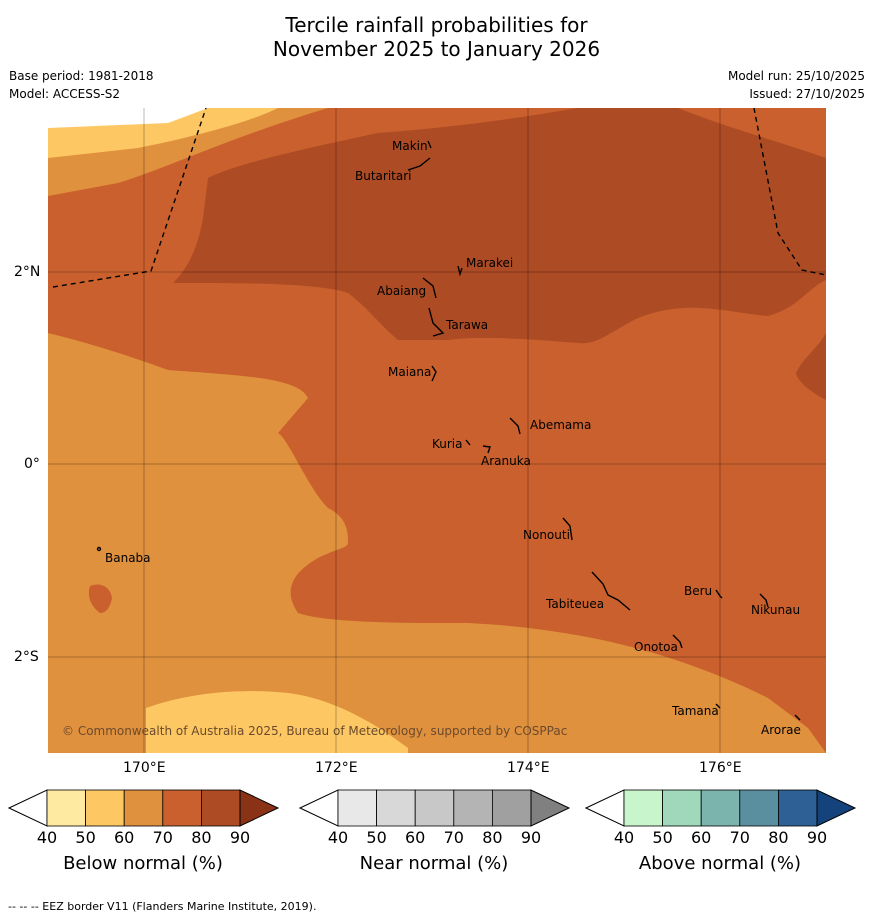 The image size is (873, 919). I want to click on lon-label-170: 170°E, so click(144, 768).